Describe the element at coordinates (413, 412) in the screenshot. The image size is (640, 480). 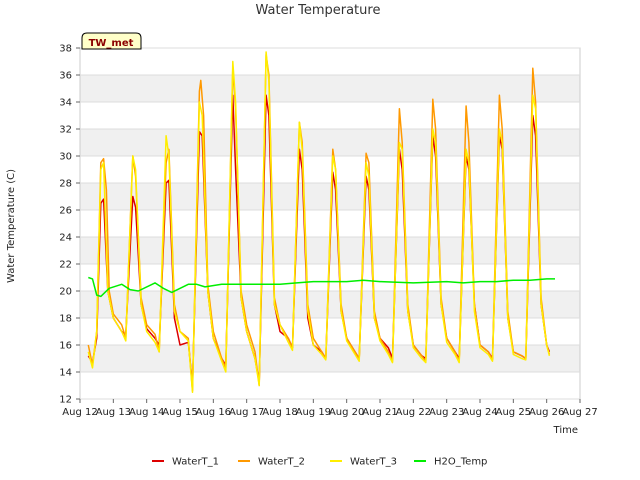
I see `x-tick-label: Aug 22` at that location.